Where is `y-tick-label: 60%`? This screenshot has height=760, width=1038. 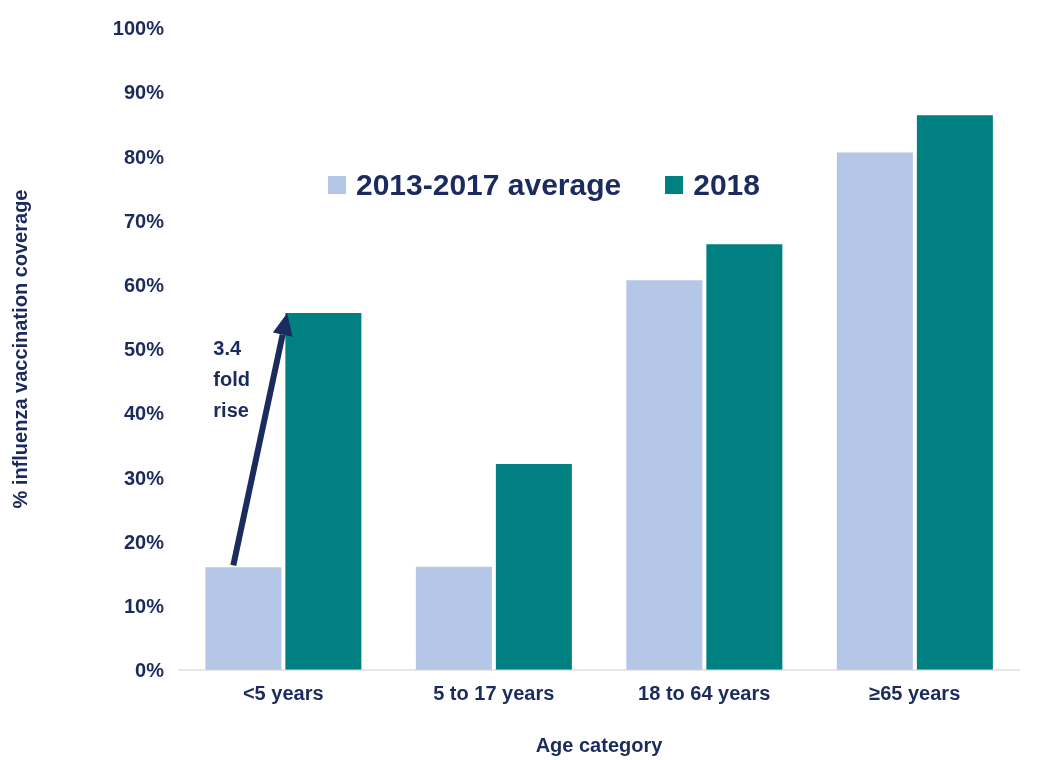
y-tick-label: 60% is located at coordinates (144, 284).